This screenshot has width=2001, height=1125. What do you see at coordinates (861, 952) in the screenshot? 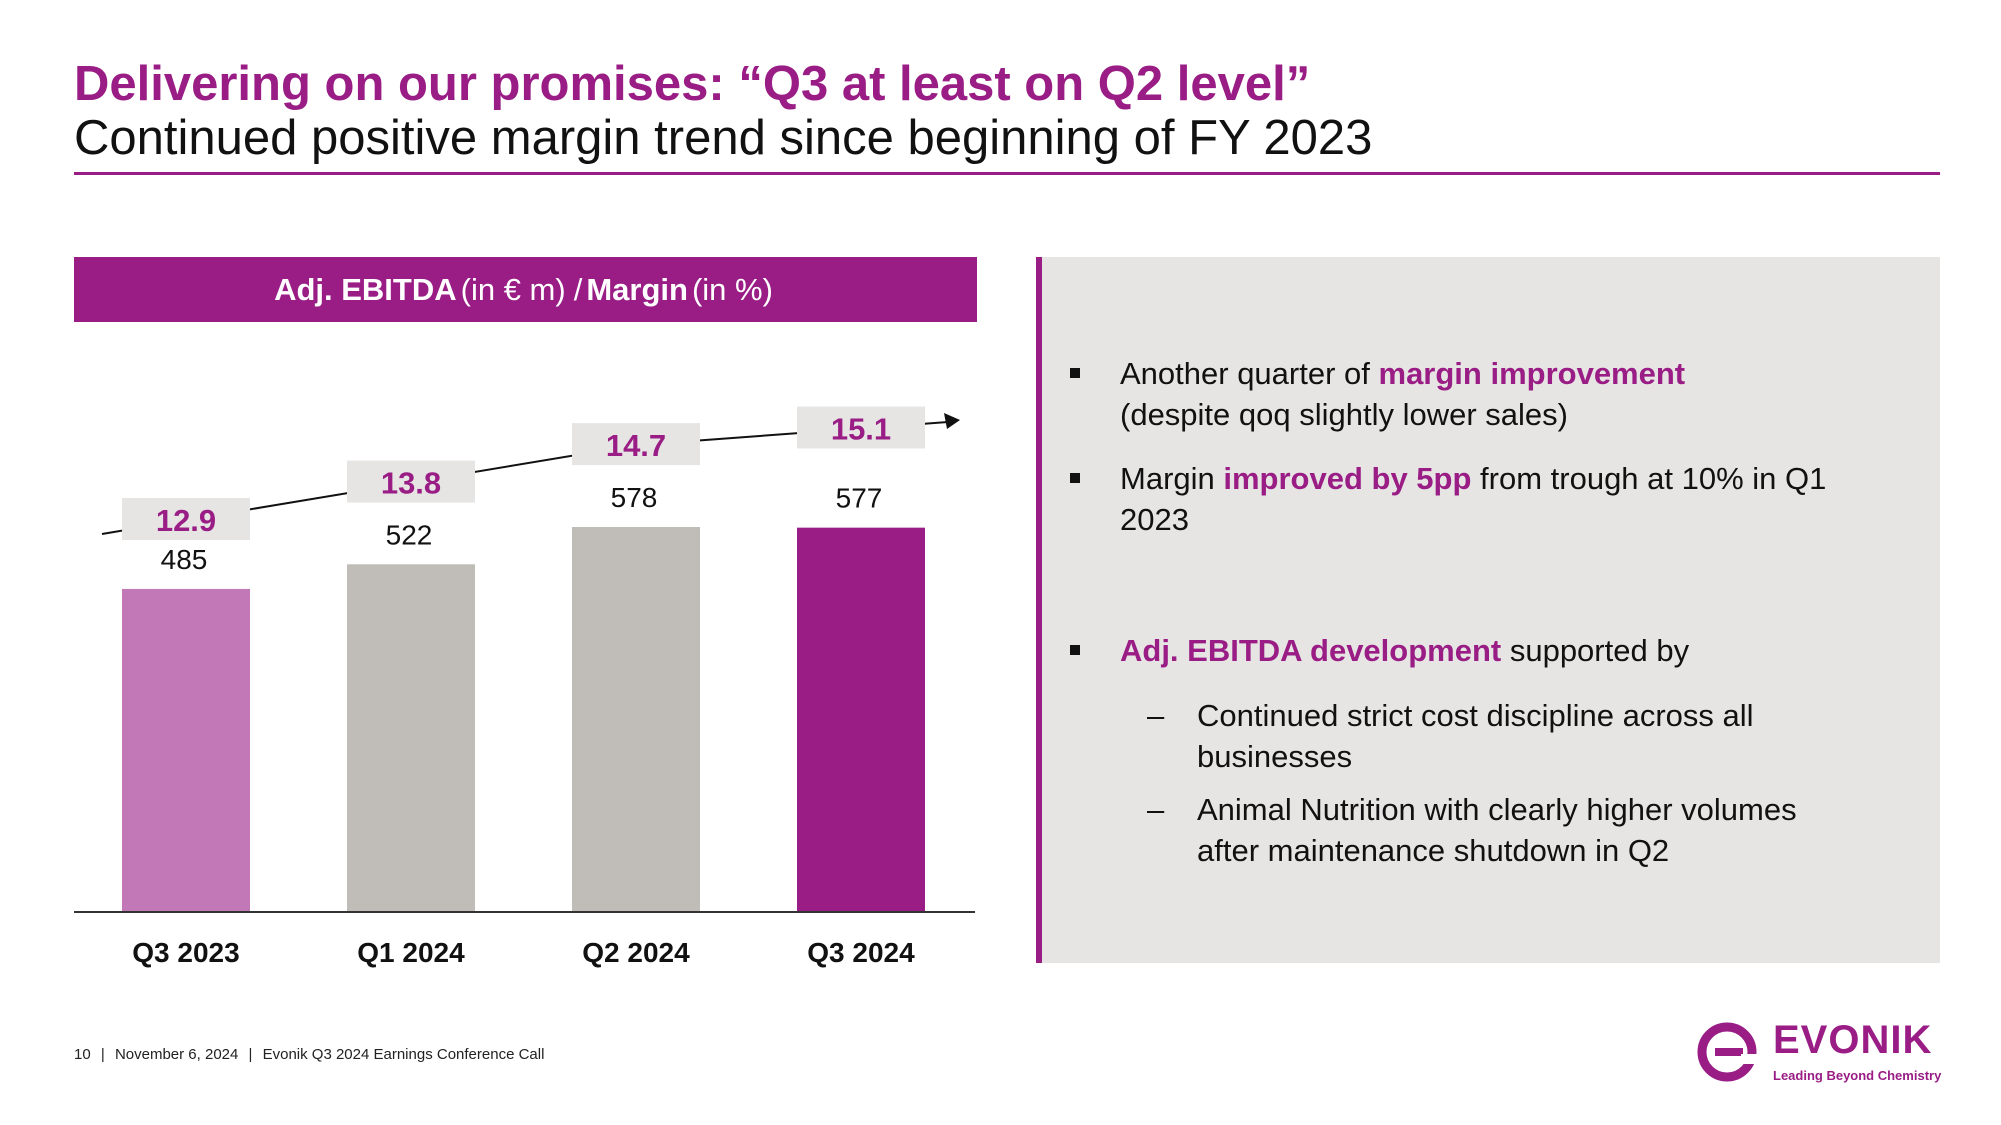
I see `x-tick-label: Q3 2024` at bounding box center [861, 952].